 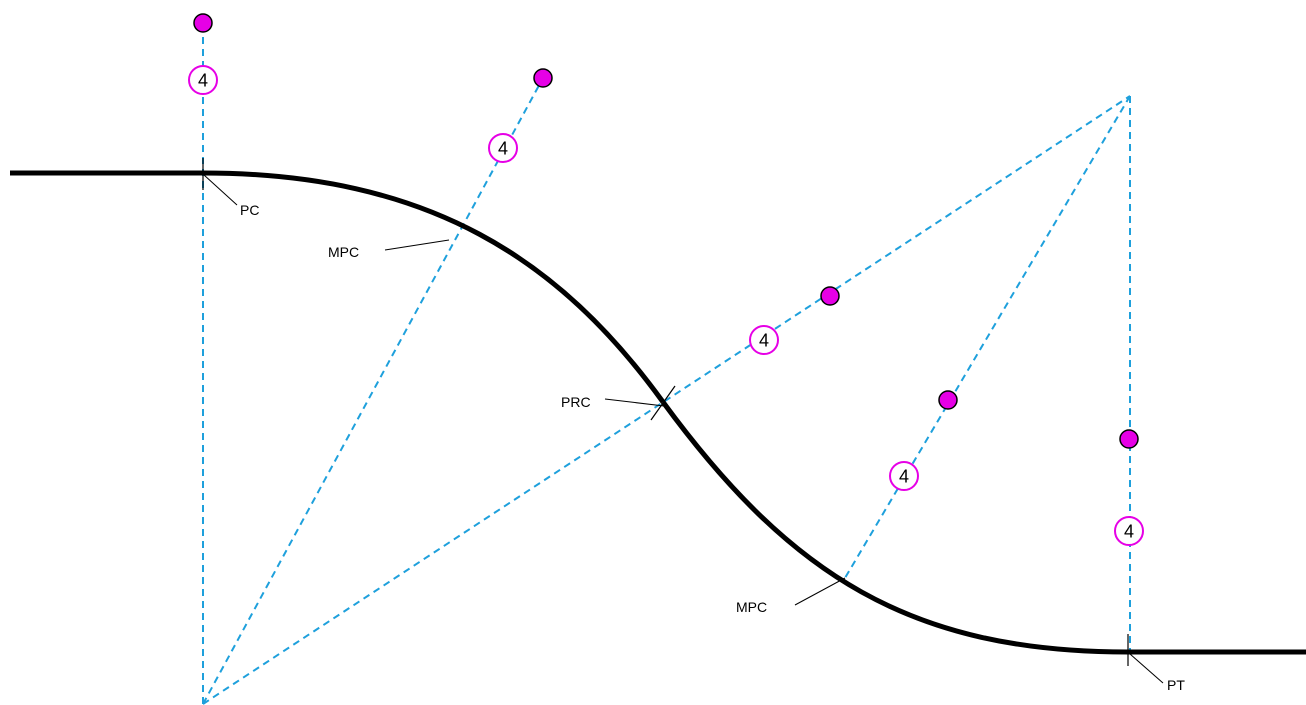 I want to click on mpc-lower-leader, so click(x=820, y=591).